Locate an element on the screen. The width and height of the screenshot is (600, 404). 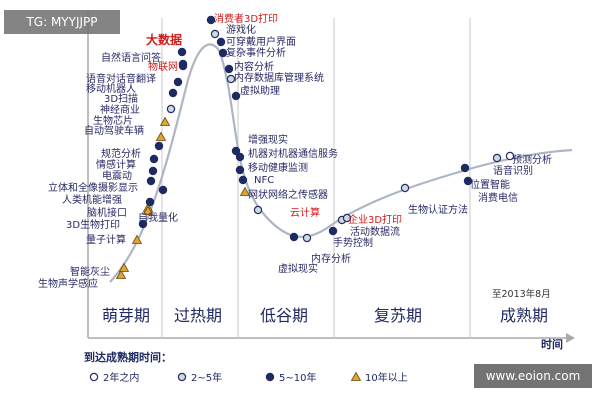
point-label: 情感计算 is located at coordinates (116, 164).